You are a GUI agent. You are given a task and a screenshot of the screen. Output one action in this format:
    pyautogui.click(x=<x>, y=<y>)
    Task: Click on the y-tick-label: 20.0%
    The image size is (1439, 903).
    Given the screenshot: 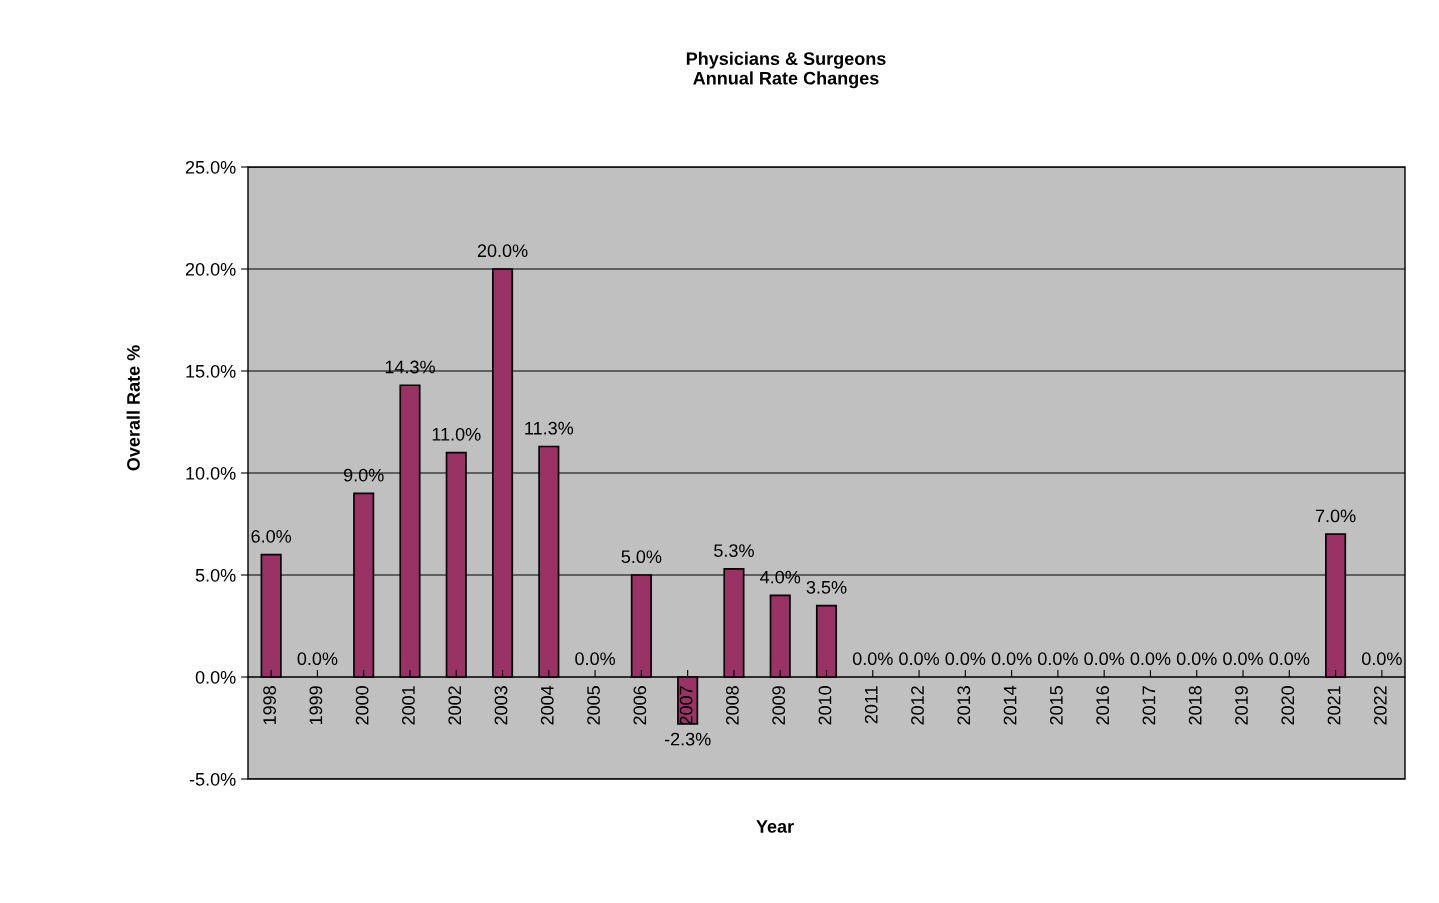 What is the action you would take?
    pyautogui.click(x=210, y=269)
    